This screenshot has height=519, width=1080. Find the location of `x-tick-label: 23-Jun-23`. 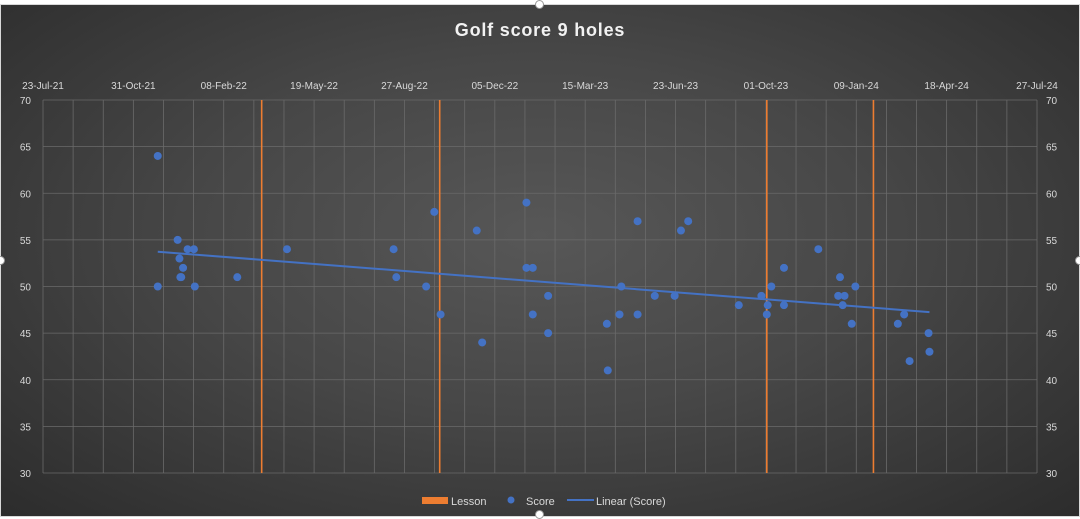

x-tick-label: 23-Jun-23 is located at coordinates (675, 86).